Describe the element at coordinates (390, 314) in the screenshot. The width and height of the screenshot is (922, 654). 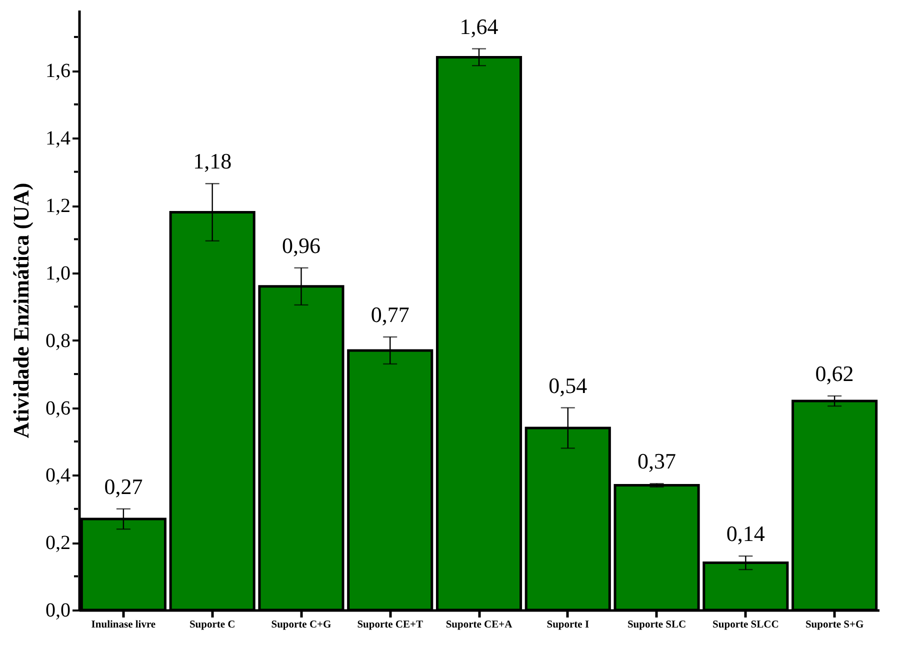
I see `data-label: 0,77` at that location.